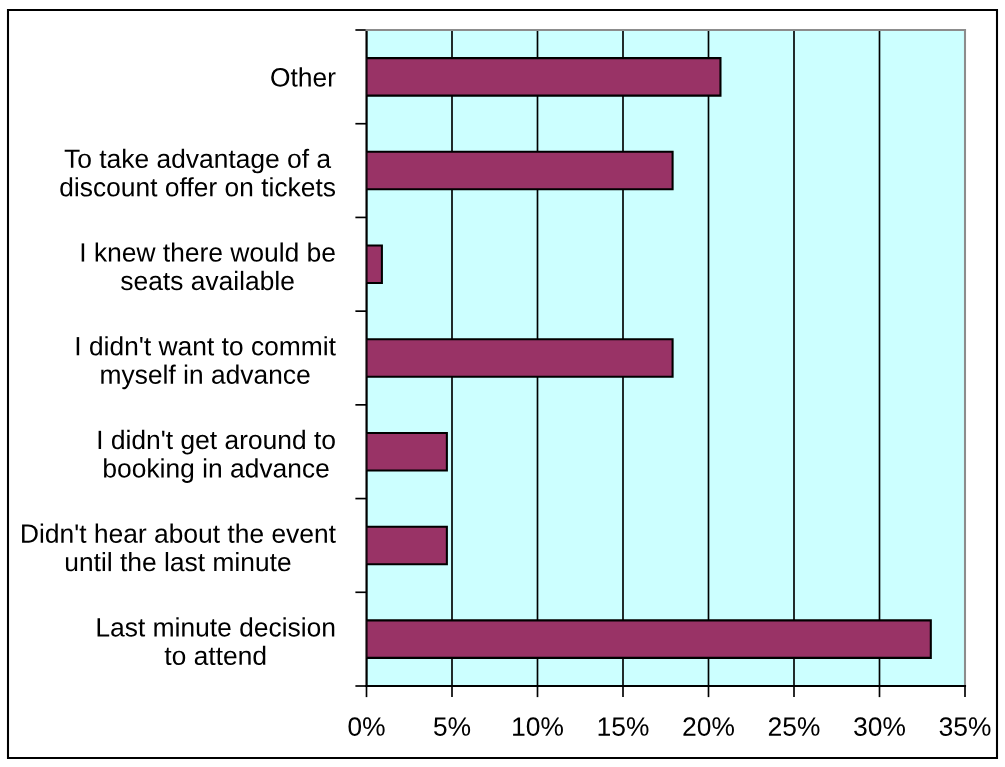 The height and width of the screenshot is (767, 1005). I want to click on y-tick-label: To take advantage of a discount offer on tickets, so click(198, 172).